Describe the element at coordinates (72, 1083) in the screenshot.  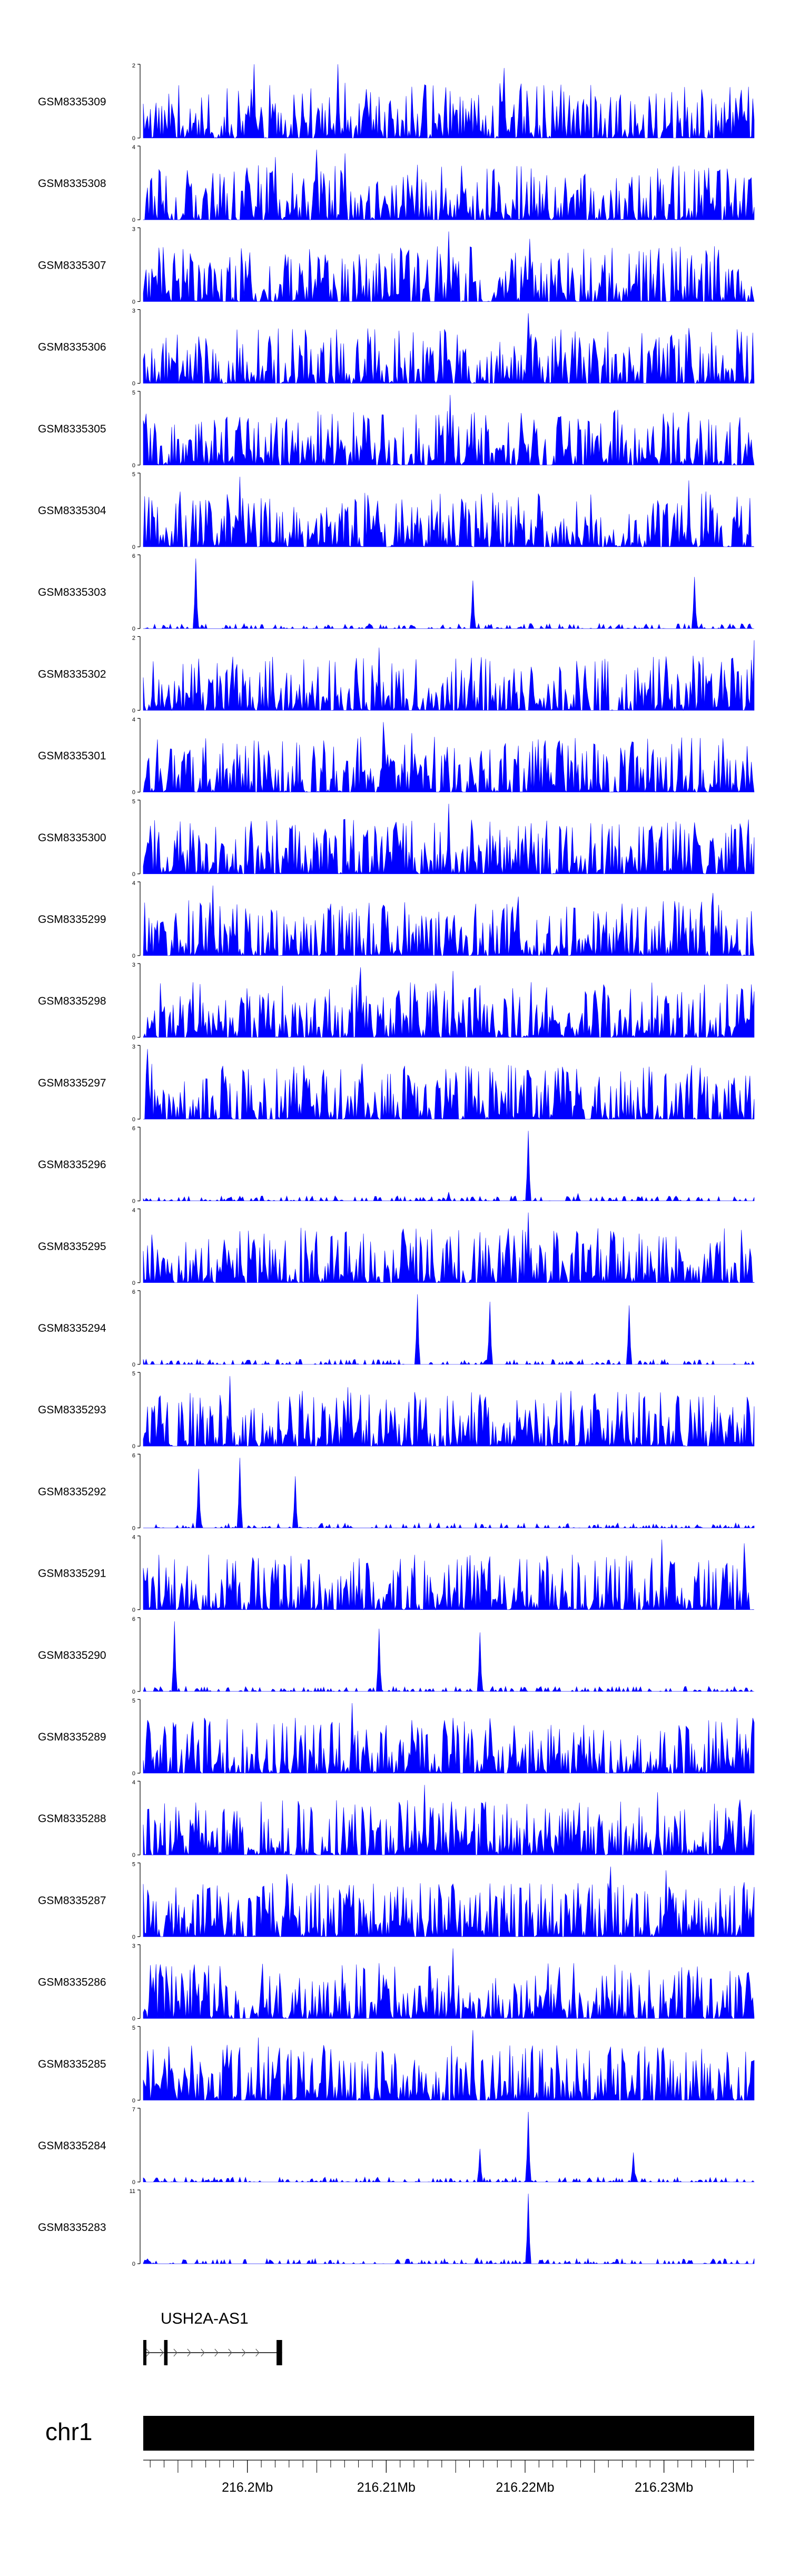
I see `track-label: GSM8335297` at that location.